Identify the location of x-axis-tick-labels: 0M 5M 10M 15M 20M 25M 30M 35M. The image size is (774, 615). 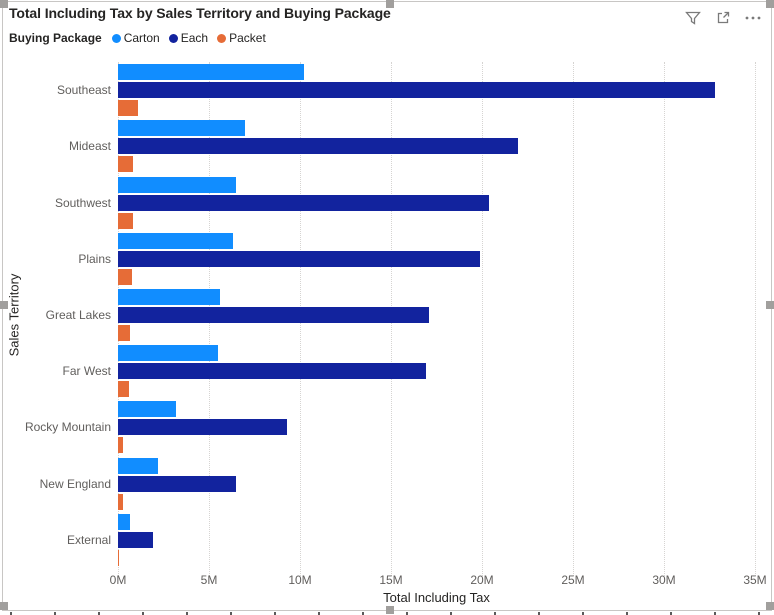
(438, 580).